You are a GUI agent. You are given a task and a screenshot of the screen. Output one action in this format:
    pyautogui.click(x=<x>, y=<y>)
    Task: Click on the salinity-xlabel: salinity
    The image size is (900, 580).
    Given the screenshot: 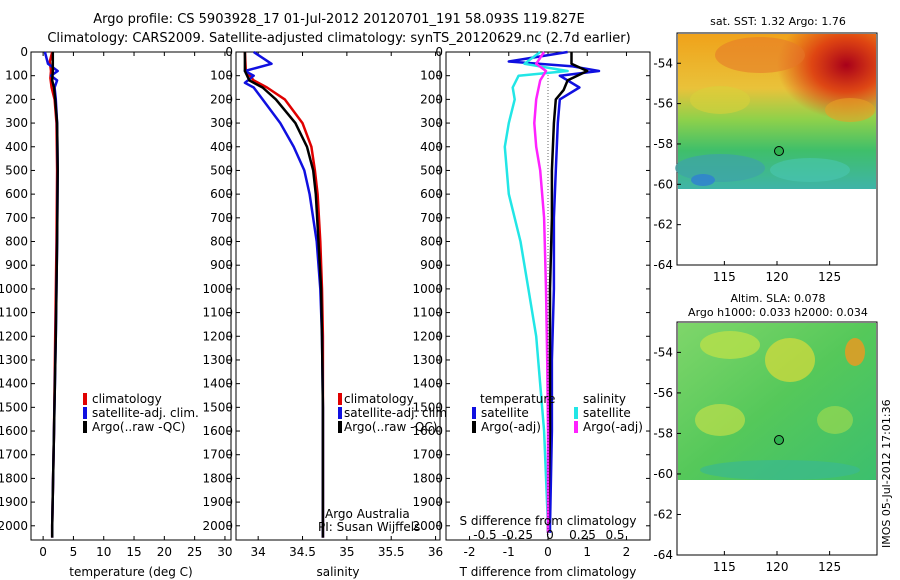 What is the action you would take?
    pyautogui.click(x=337, y=572)
    